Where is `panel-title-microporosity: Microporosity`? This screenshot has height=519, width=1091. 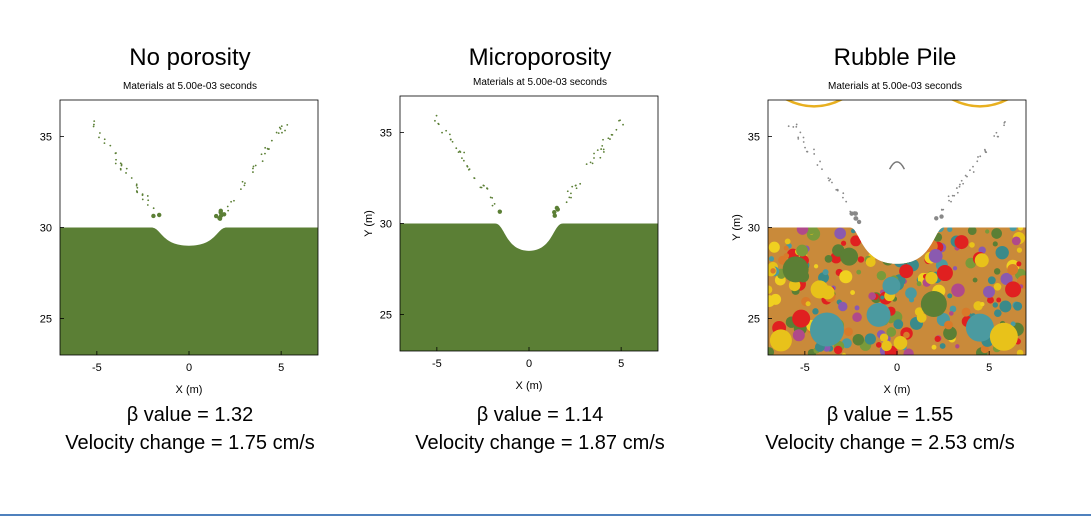 panel-title-microporosity: Microporosity is located at coordinates (540, 57).